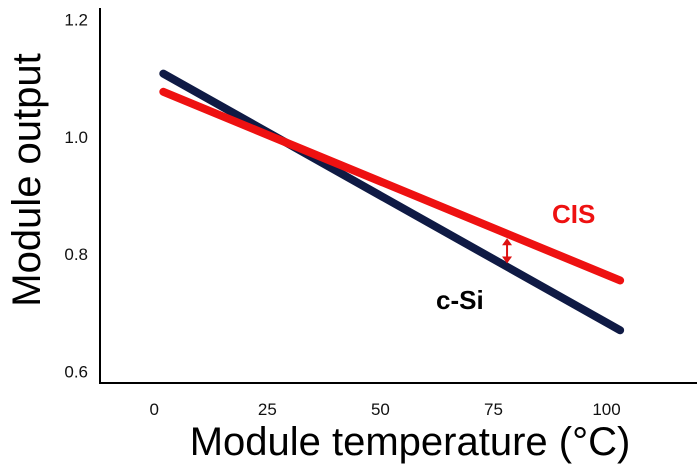  I want to click on x-tick-labels: 0 25 50 75 100, so click(385, 409).